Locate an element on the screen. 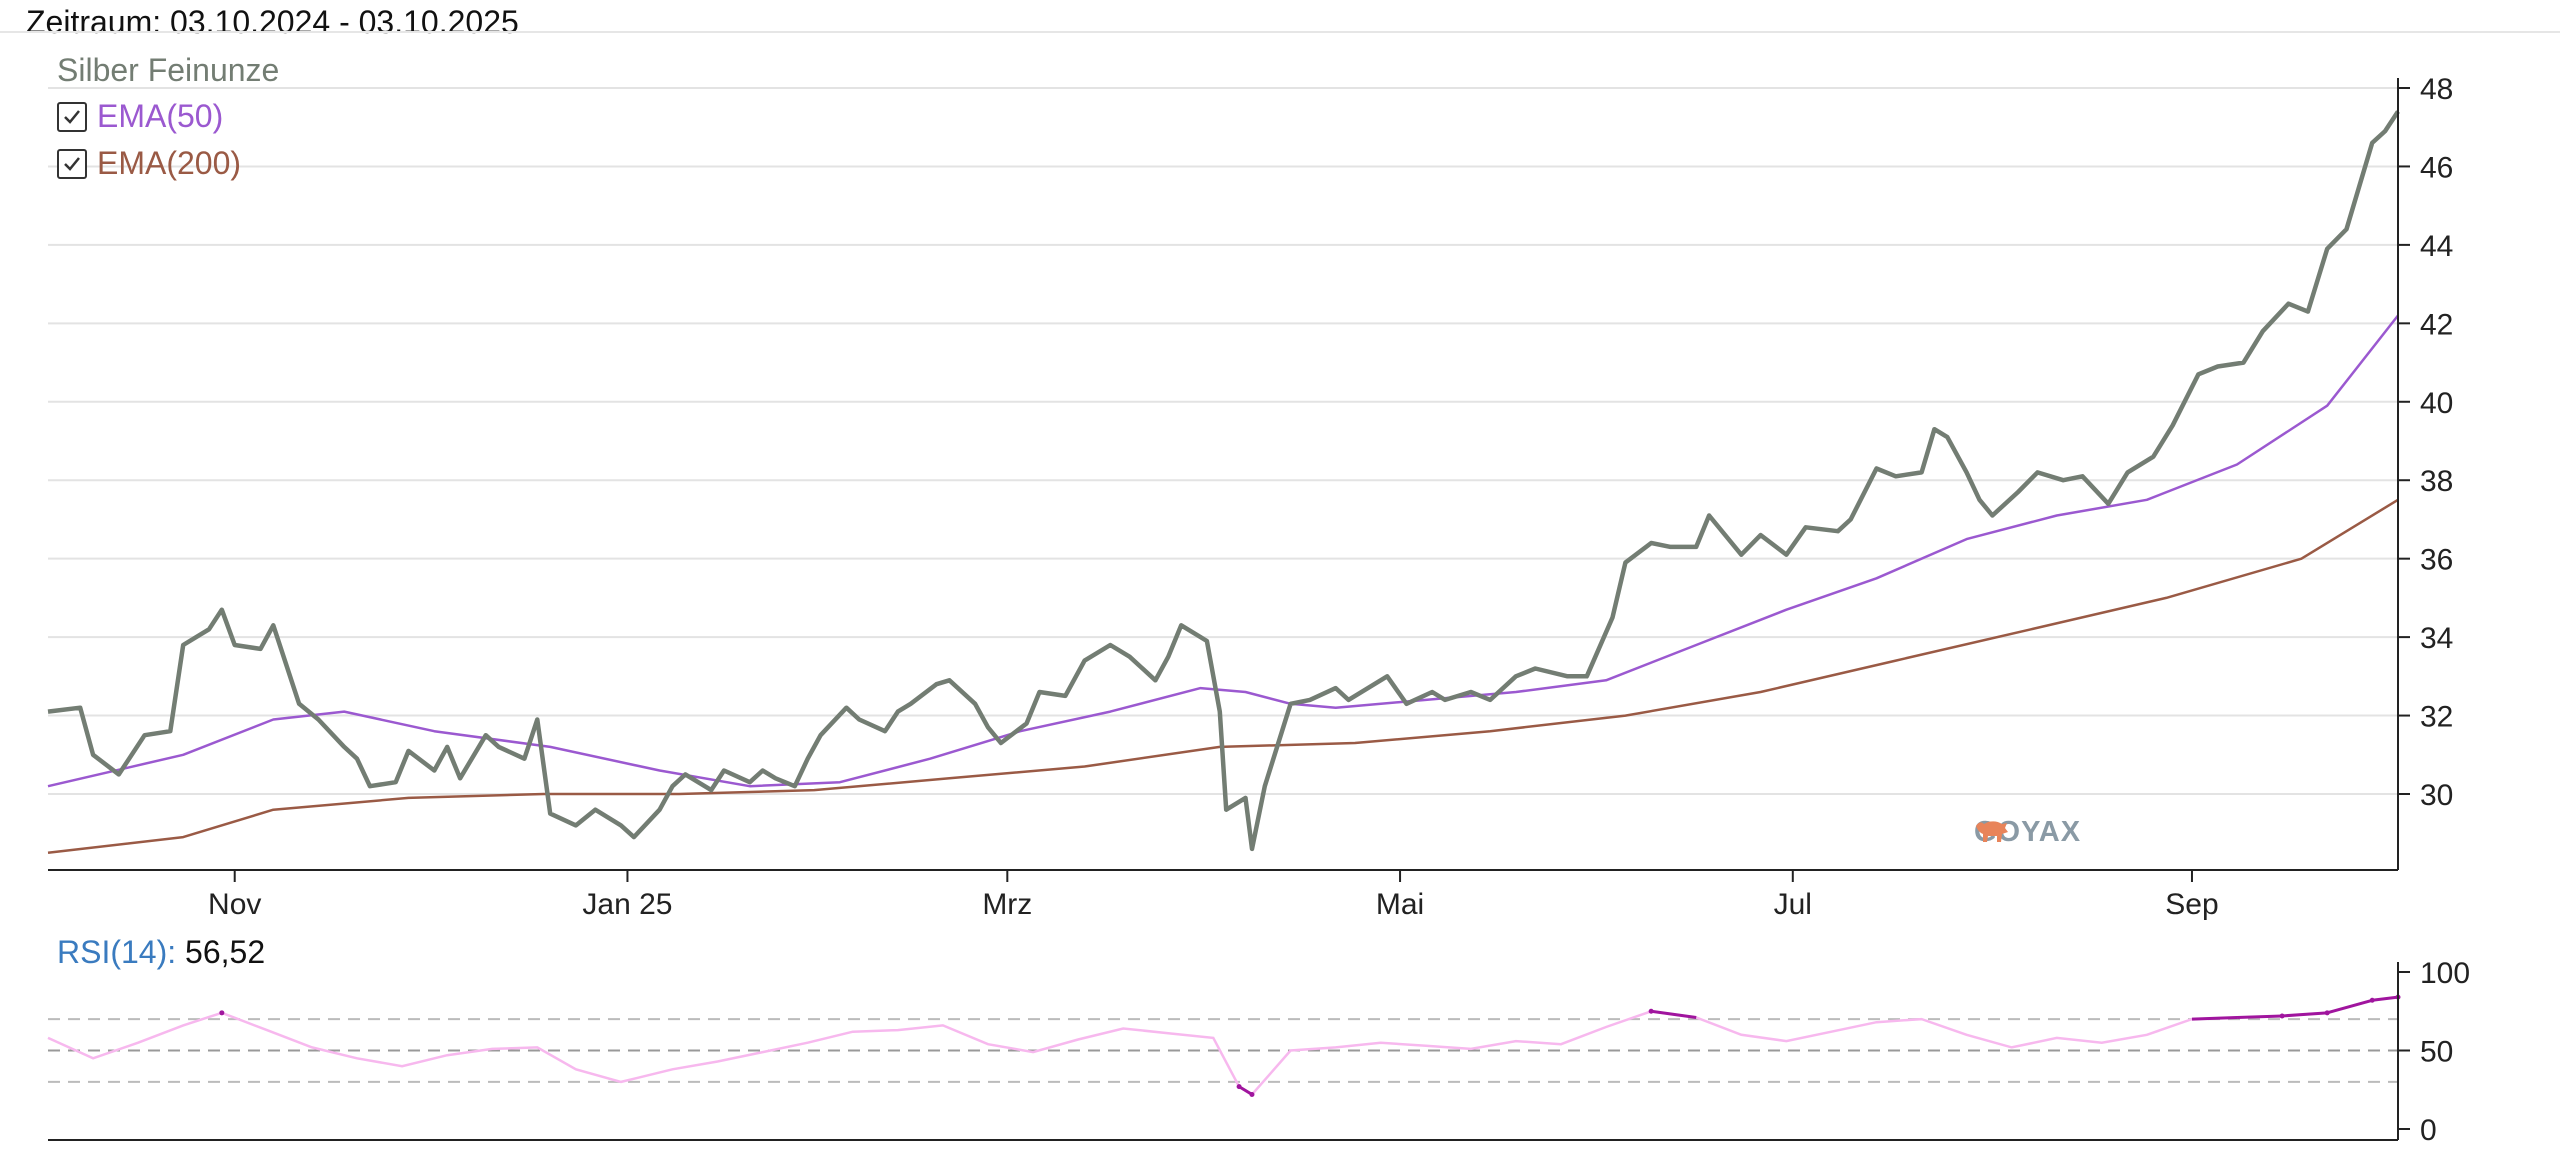 The height and width of the screenshot is (1152, 2560). x-tick-label: Jul is located at coordinates (1793, 904).